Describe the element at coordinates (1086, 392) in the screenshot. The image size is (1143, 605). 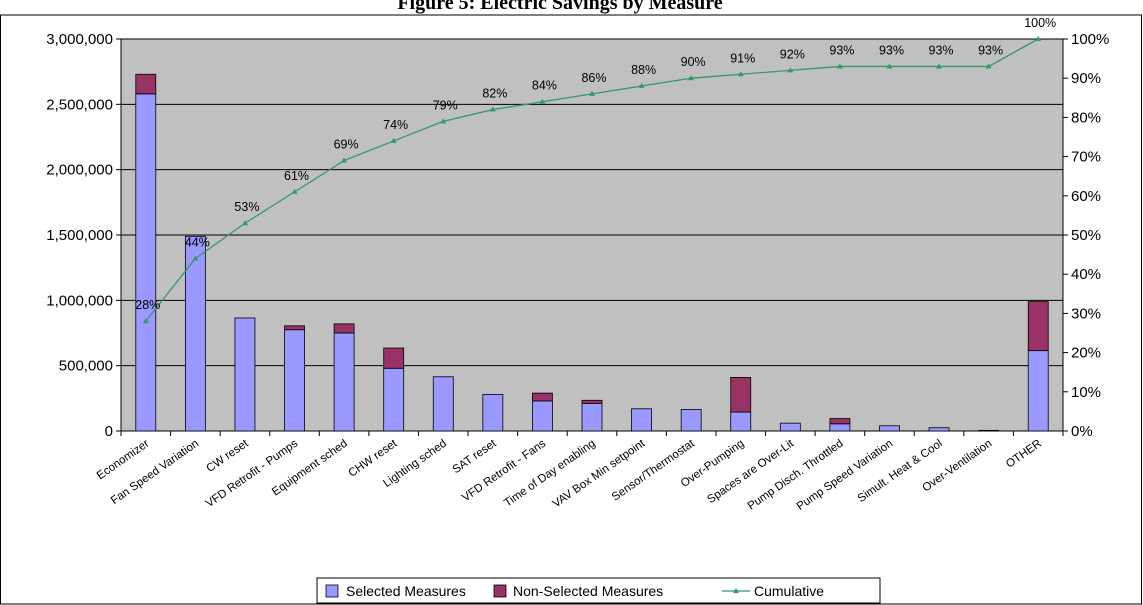
I see `y2-tick-label: 10%` at that location.